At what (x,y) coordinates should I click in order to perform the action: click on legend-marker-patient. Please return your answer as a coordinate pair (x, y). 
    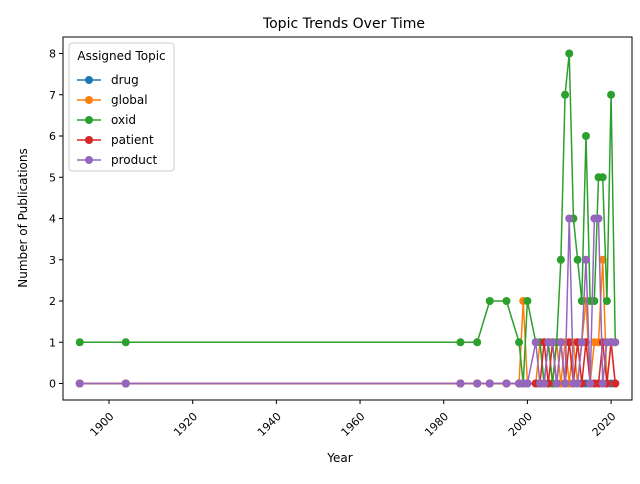
    Looking at the image, I should click on (89, 140).